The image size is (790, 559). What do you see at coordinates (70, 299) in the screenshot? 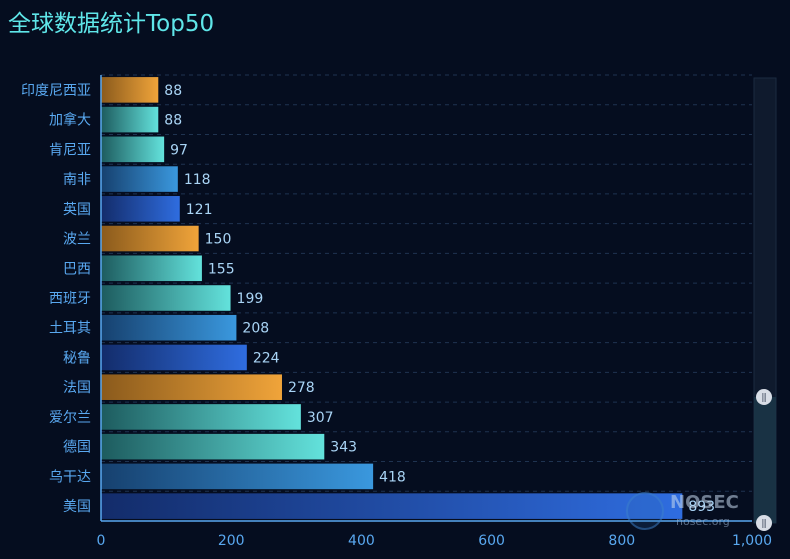
I see `category-label: 西班牙` at bounding box center [70, 299].